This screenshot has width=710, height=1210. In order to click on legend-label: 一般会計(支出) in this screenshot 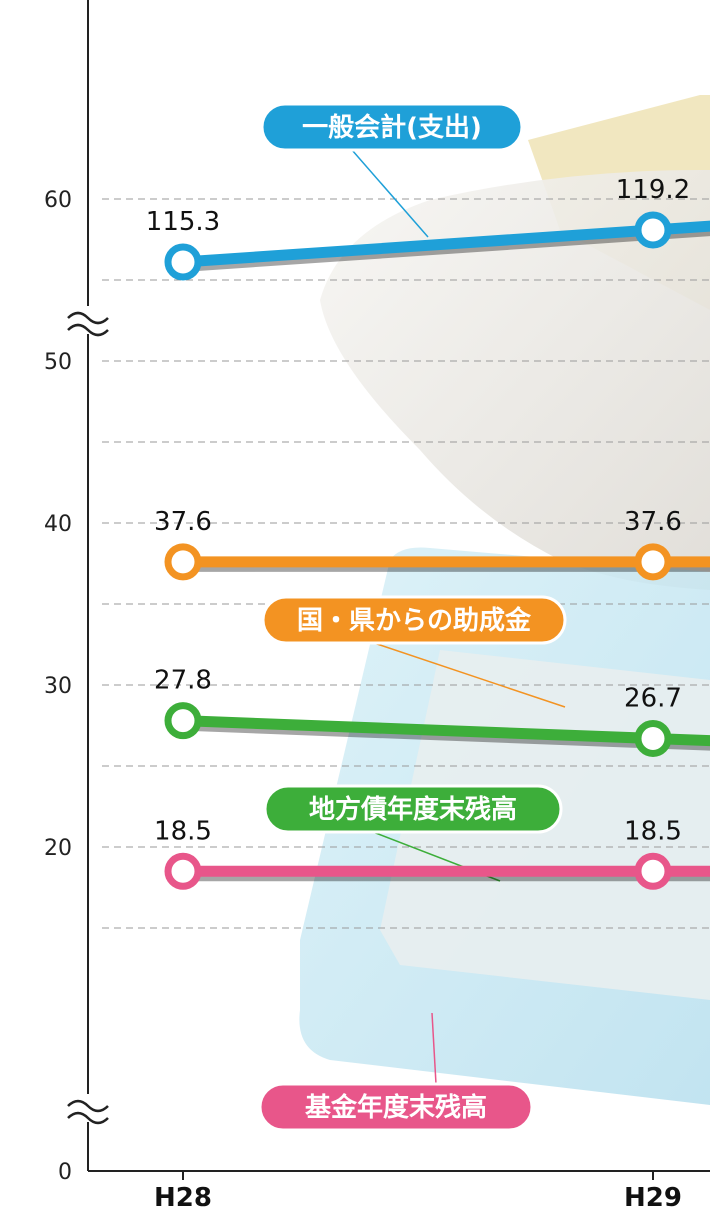, I will do `click(392, 127)`.